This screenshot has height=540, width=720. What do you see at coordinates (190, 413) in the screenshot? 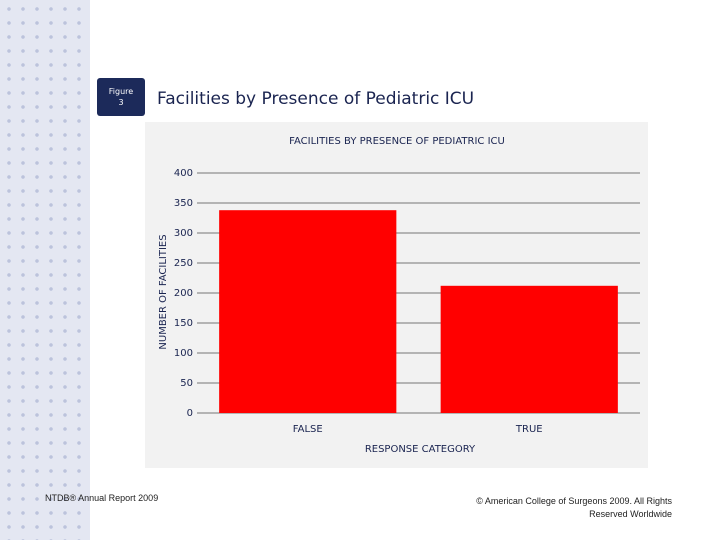
I see `y-tick-label: 0` at bounding box center [190, 413].